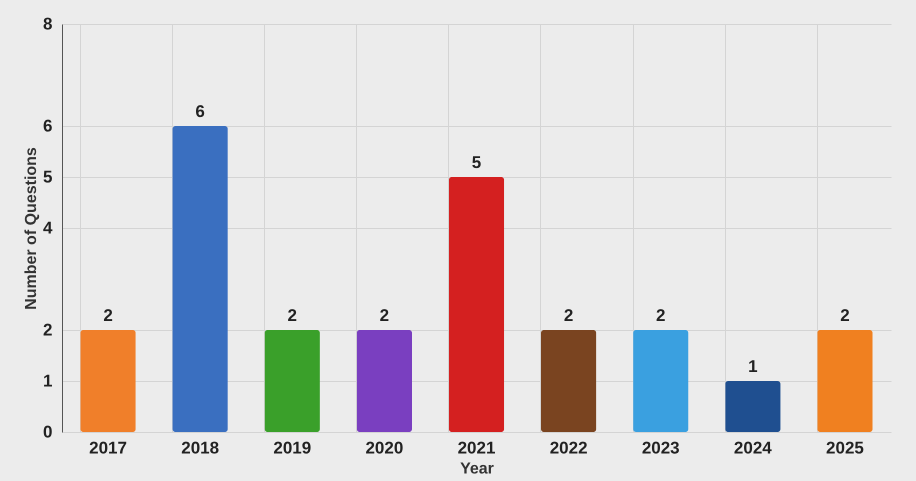 The image size is (916, 481). I want to click on x-tick-label: 2018, so click(200, 448).